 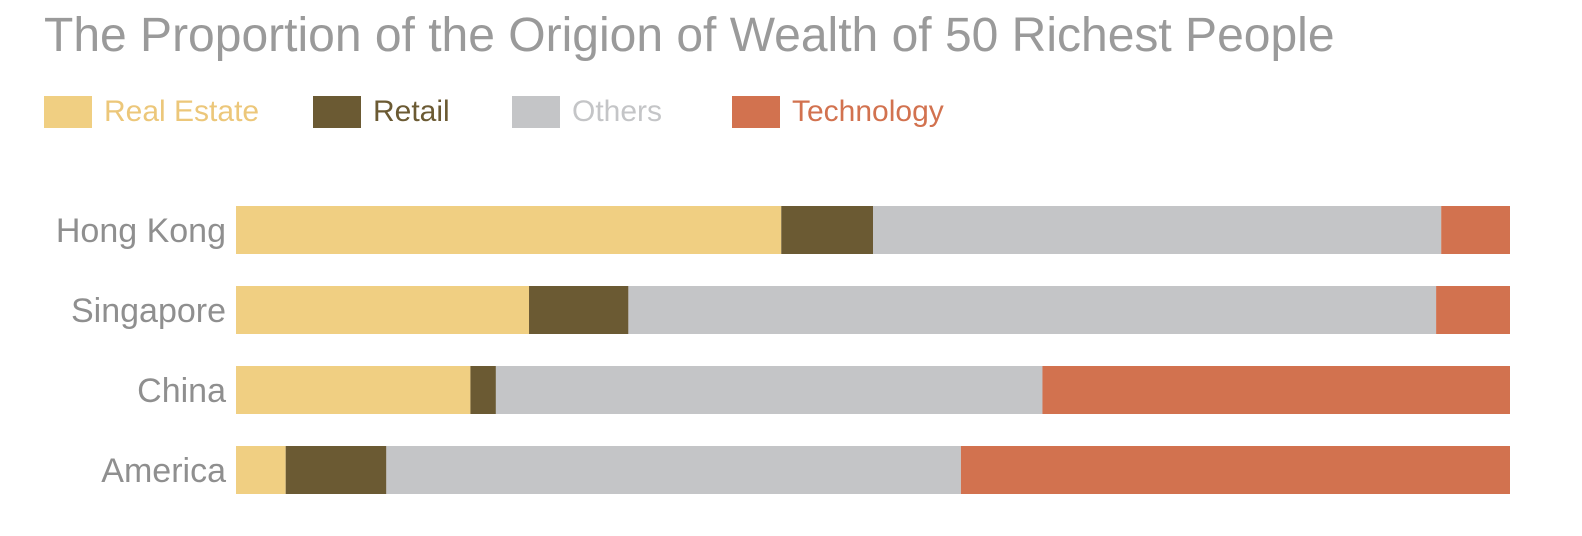 I want to click on category-label-america: America, so click(x=163, y=471).